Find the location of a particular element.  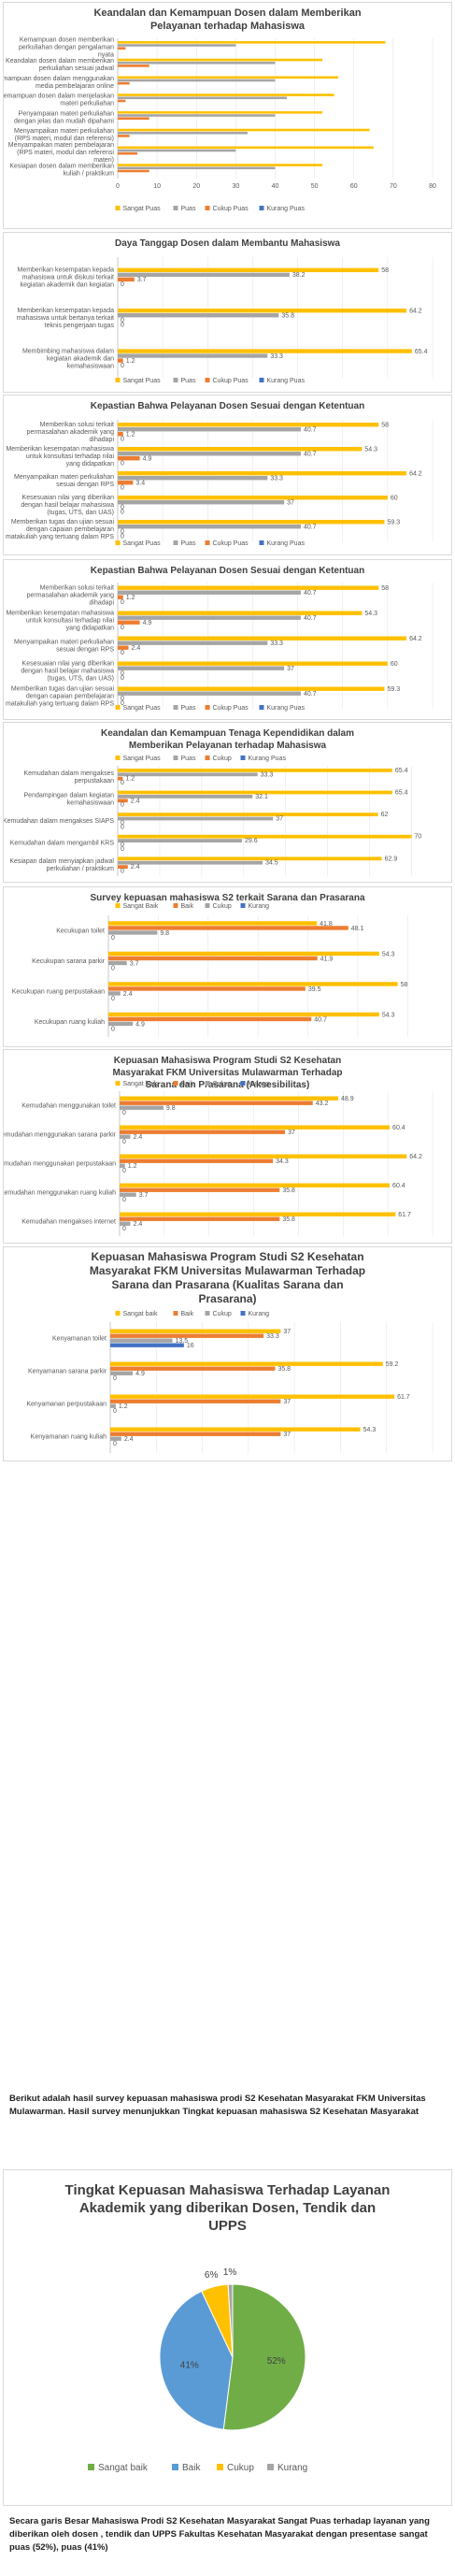

legend-entry: Puas is located at coordinates (188, 543).